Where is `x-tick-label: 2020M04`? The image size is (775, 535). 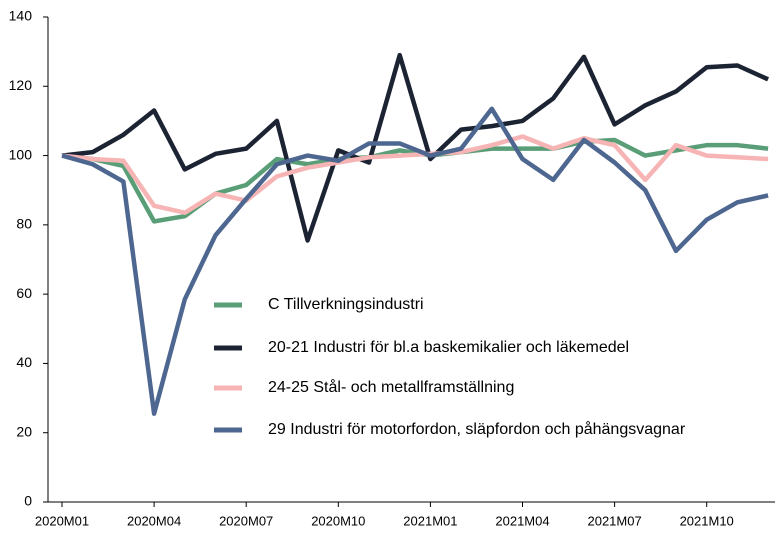 x-tick-label: 2020M04 is located at coordinates (154, 520).